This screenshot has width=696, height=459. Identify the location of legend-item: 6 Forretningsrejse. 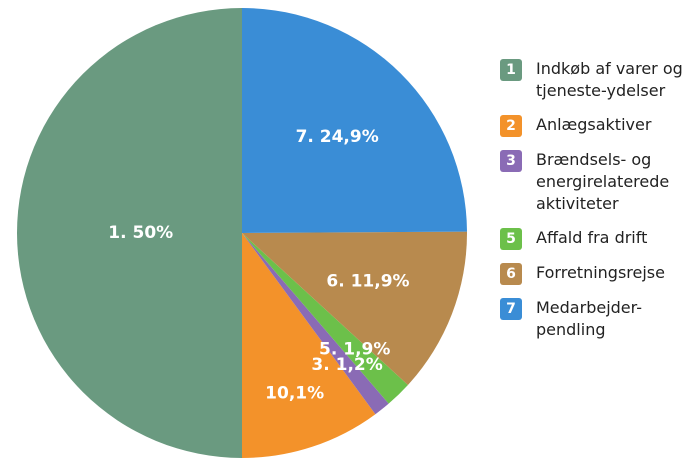
(598, 273).